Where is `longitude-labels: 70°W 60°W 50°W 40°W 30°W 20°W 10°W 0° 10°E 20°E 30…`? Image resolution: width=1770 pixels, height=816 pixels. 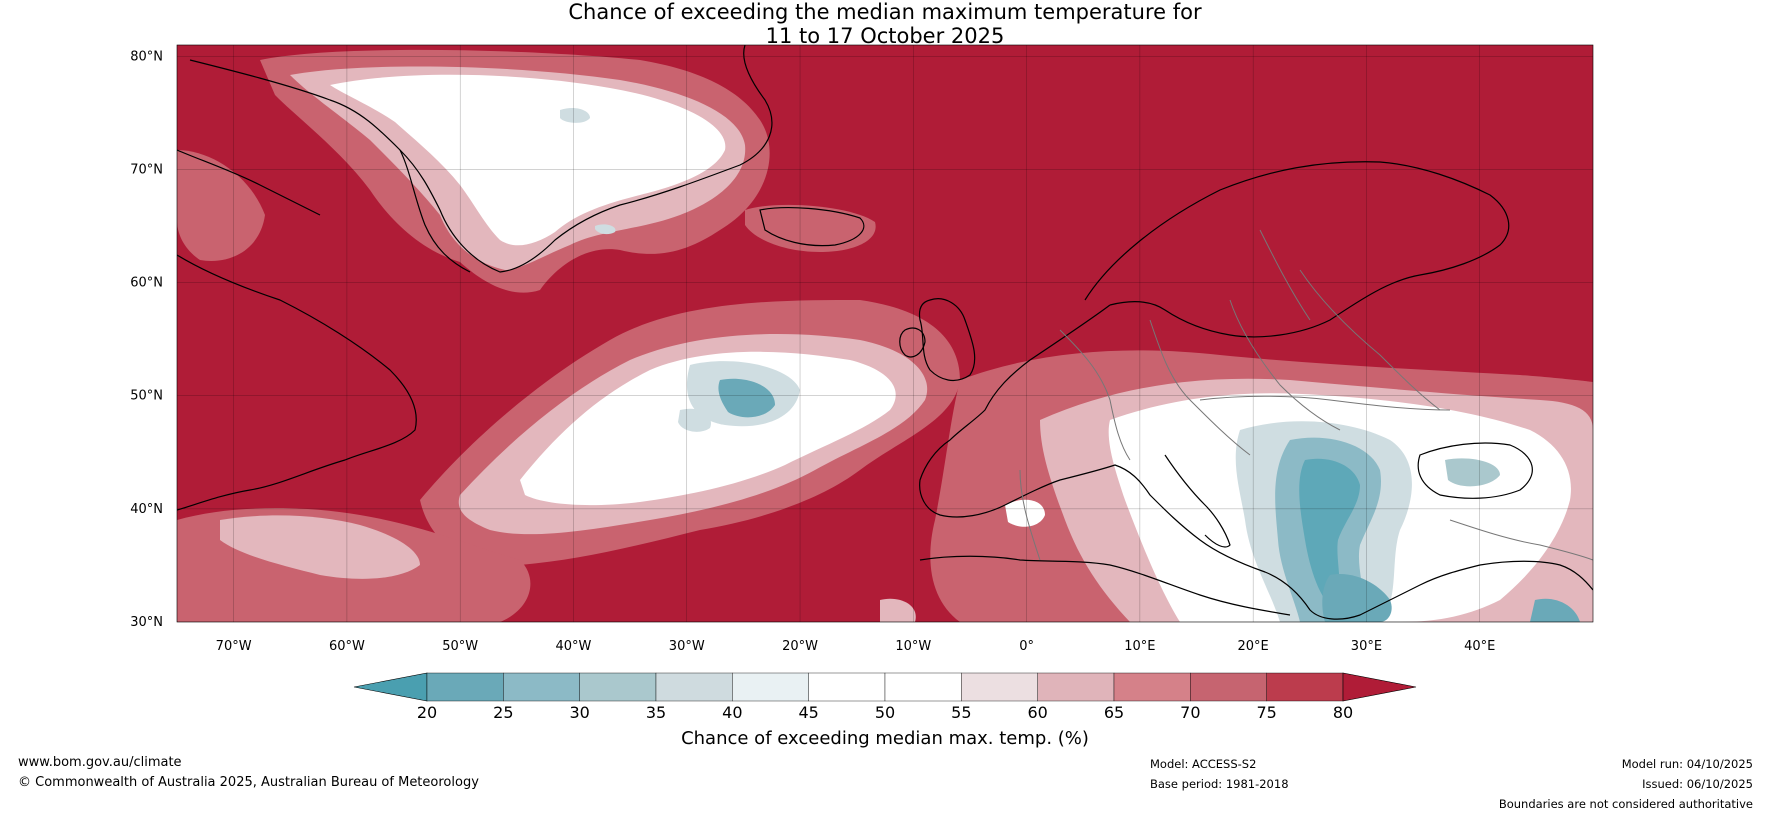 longitude-labels: 70°W 60°W 50°W 40°W 30°W 20°W 10°W 0° 10°E 20°E 30… is located at coordinates (856, 646).